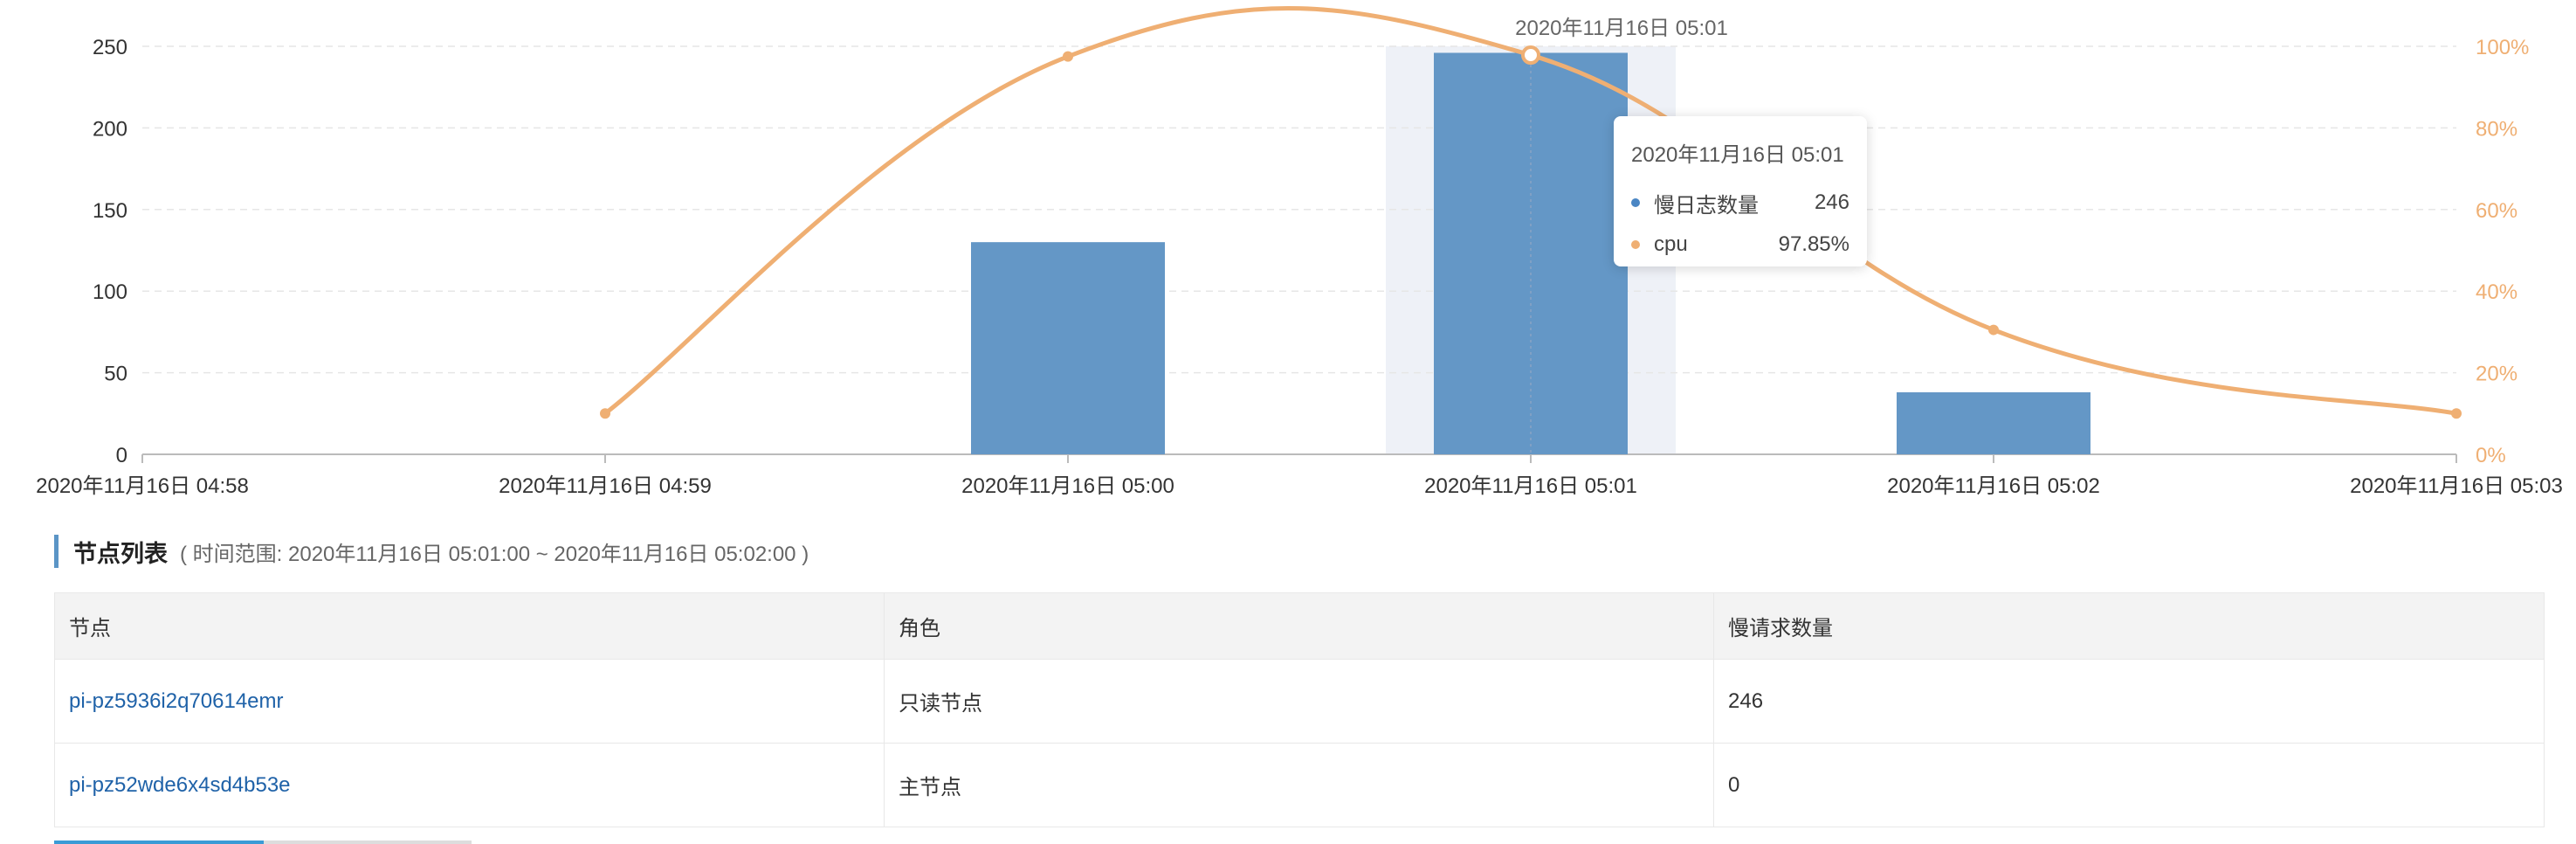  What do you see at coordinates (469, 626) in the screenshot?
I see `column-header-node: 节点` at bounding box center [469, 626].